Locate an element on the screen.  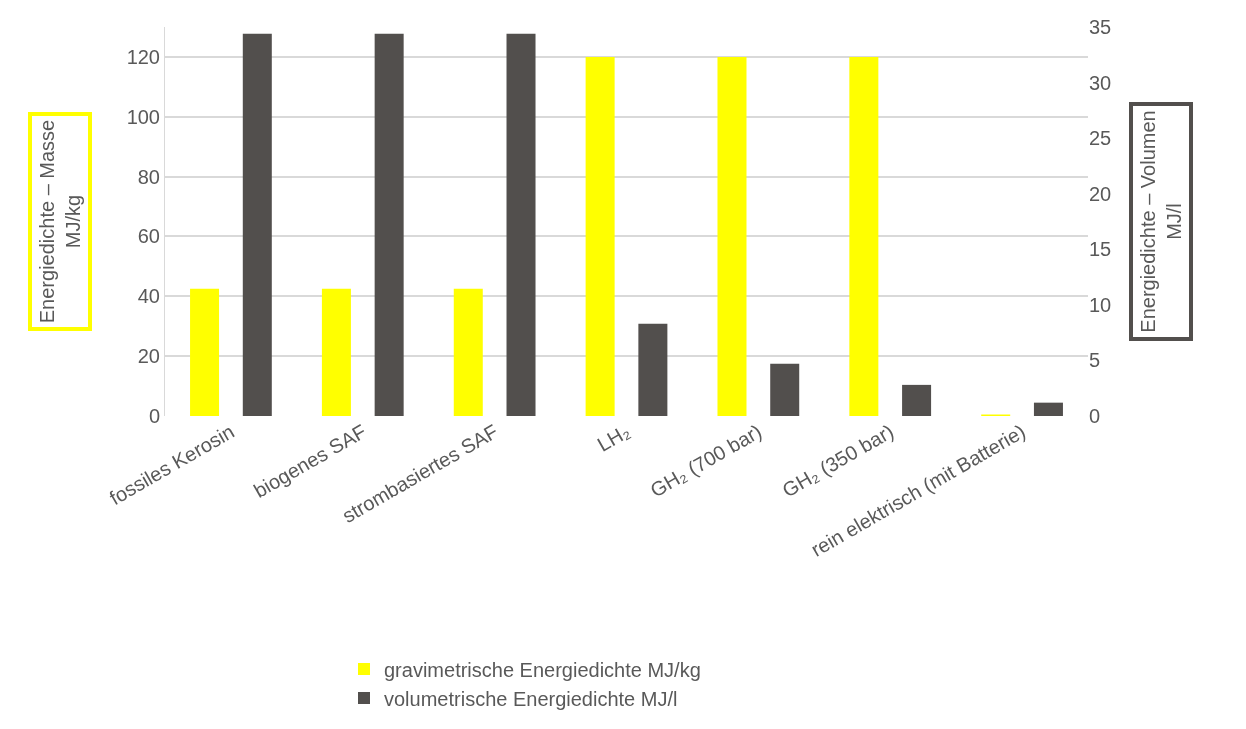
y2-tick-label: 15 is located at coordinates (1100, 249).